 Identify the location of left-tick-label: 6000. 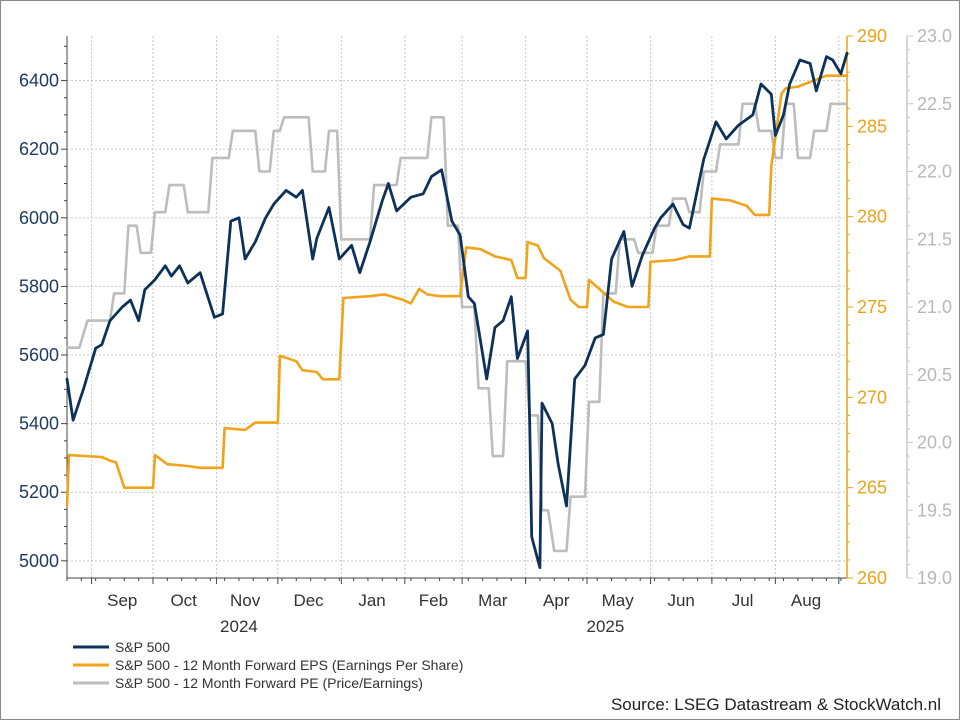
(39, 218).